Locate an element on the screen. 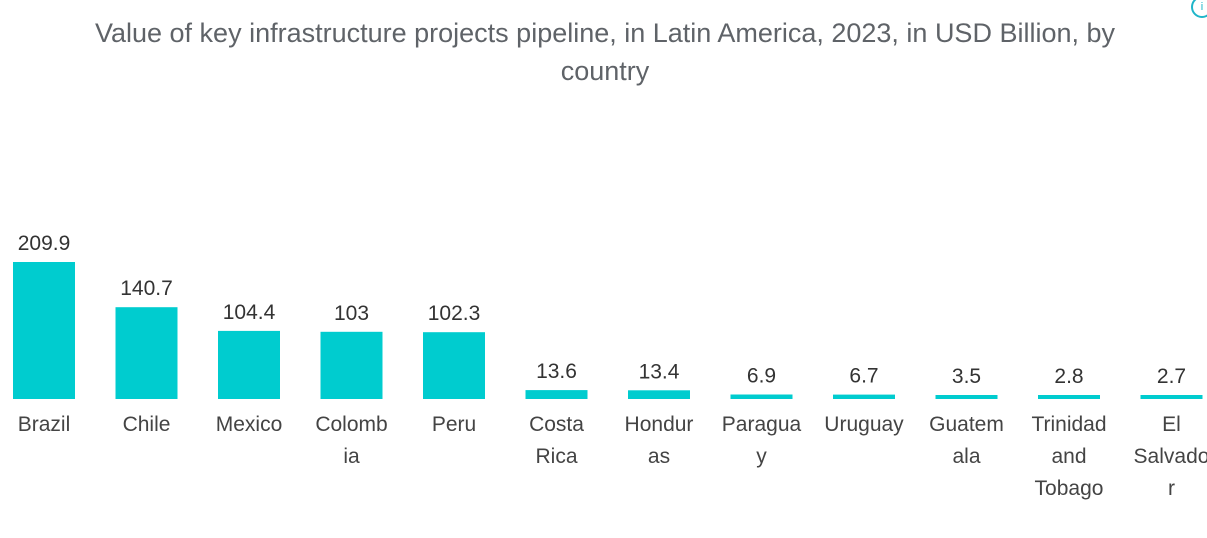 Image resolution: width=1207 pixels, height=538 pixels. bar-chile is located at coordinates (146, 353).